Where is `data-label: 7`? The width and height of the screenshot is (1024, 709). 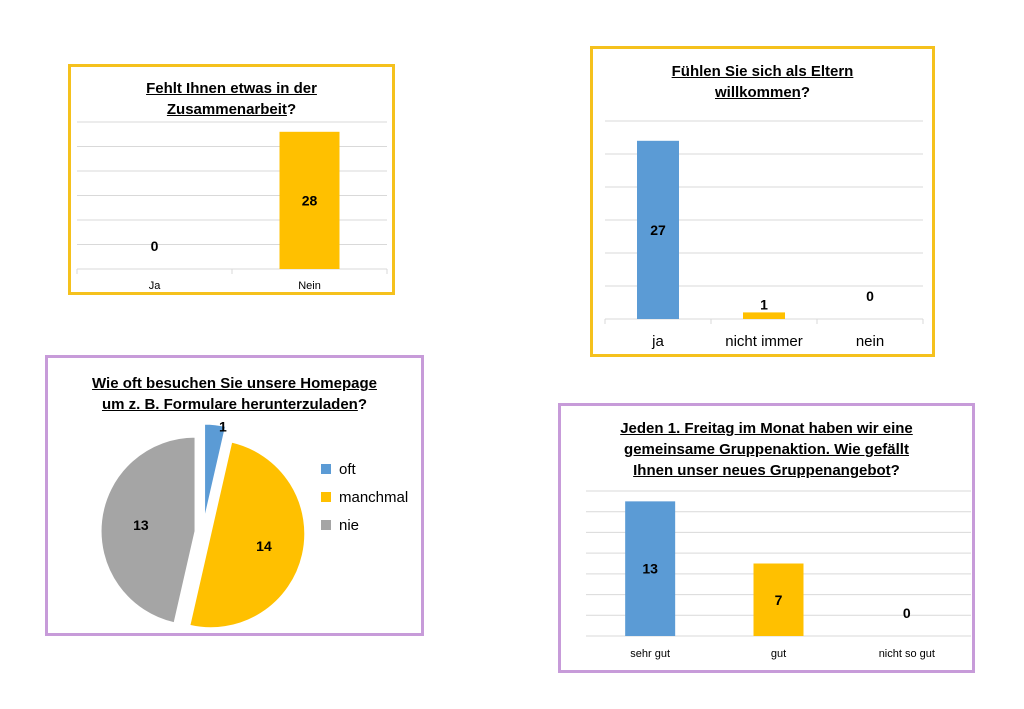 data-label: 7 is located at coordinates (779, 600).